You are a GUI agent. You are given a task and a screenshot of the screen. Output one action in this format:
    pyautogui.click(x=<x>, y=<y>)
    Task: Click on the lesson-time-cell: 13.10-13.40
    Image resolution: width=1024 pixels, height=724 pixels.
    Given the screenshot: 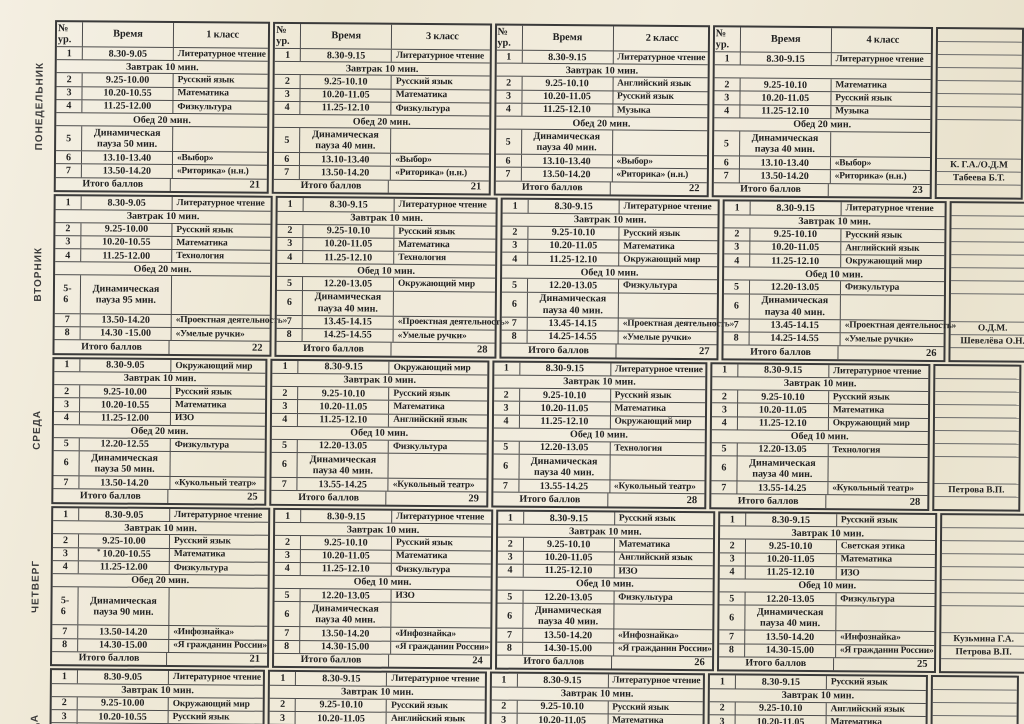 What is the action you would take?
    pyautogui.click(x=567, y=161)
    